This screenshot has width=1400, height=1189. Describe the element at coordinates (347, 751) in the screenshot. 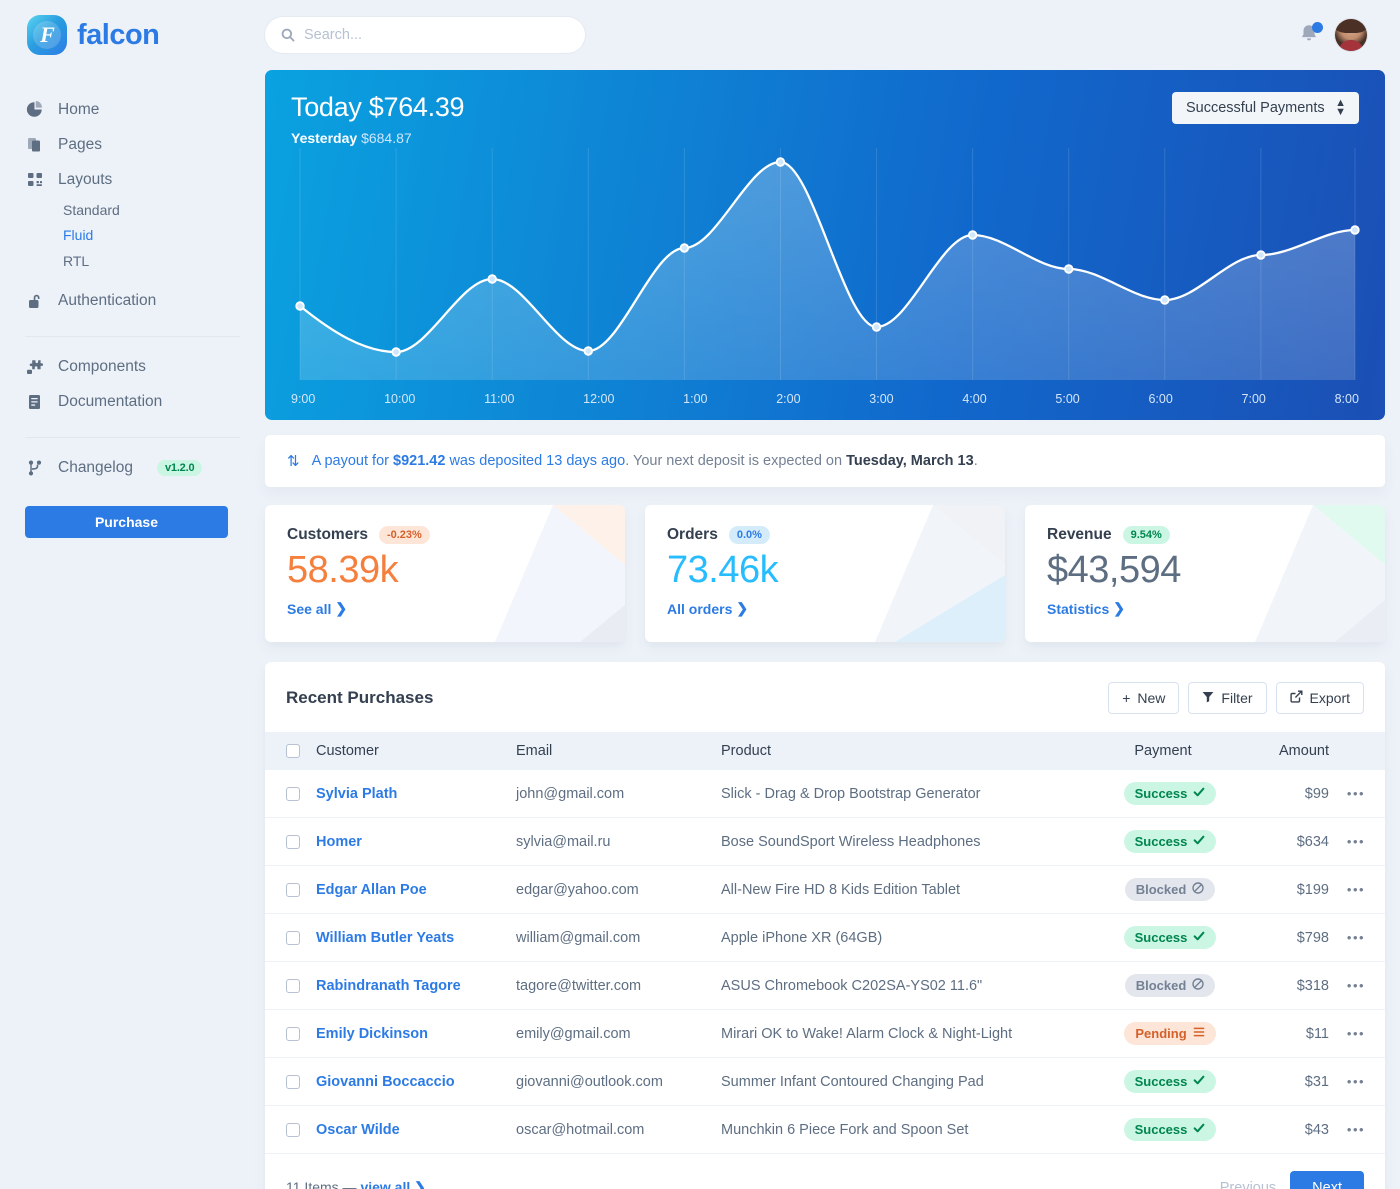

I see `column-header-customer: Customer` at that location.